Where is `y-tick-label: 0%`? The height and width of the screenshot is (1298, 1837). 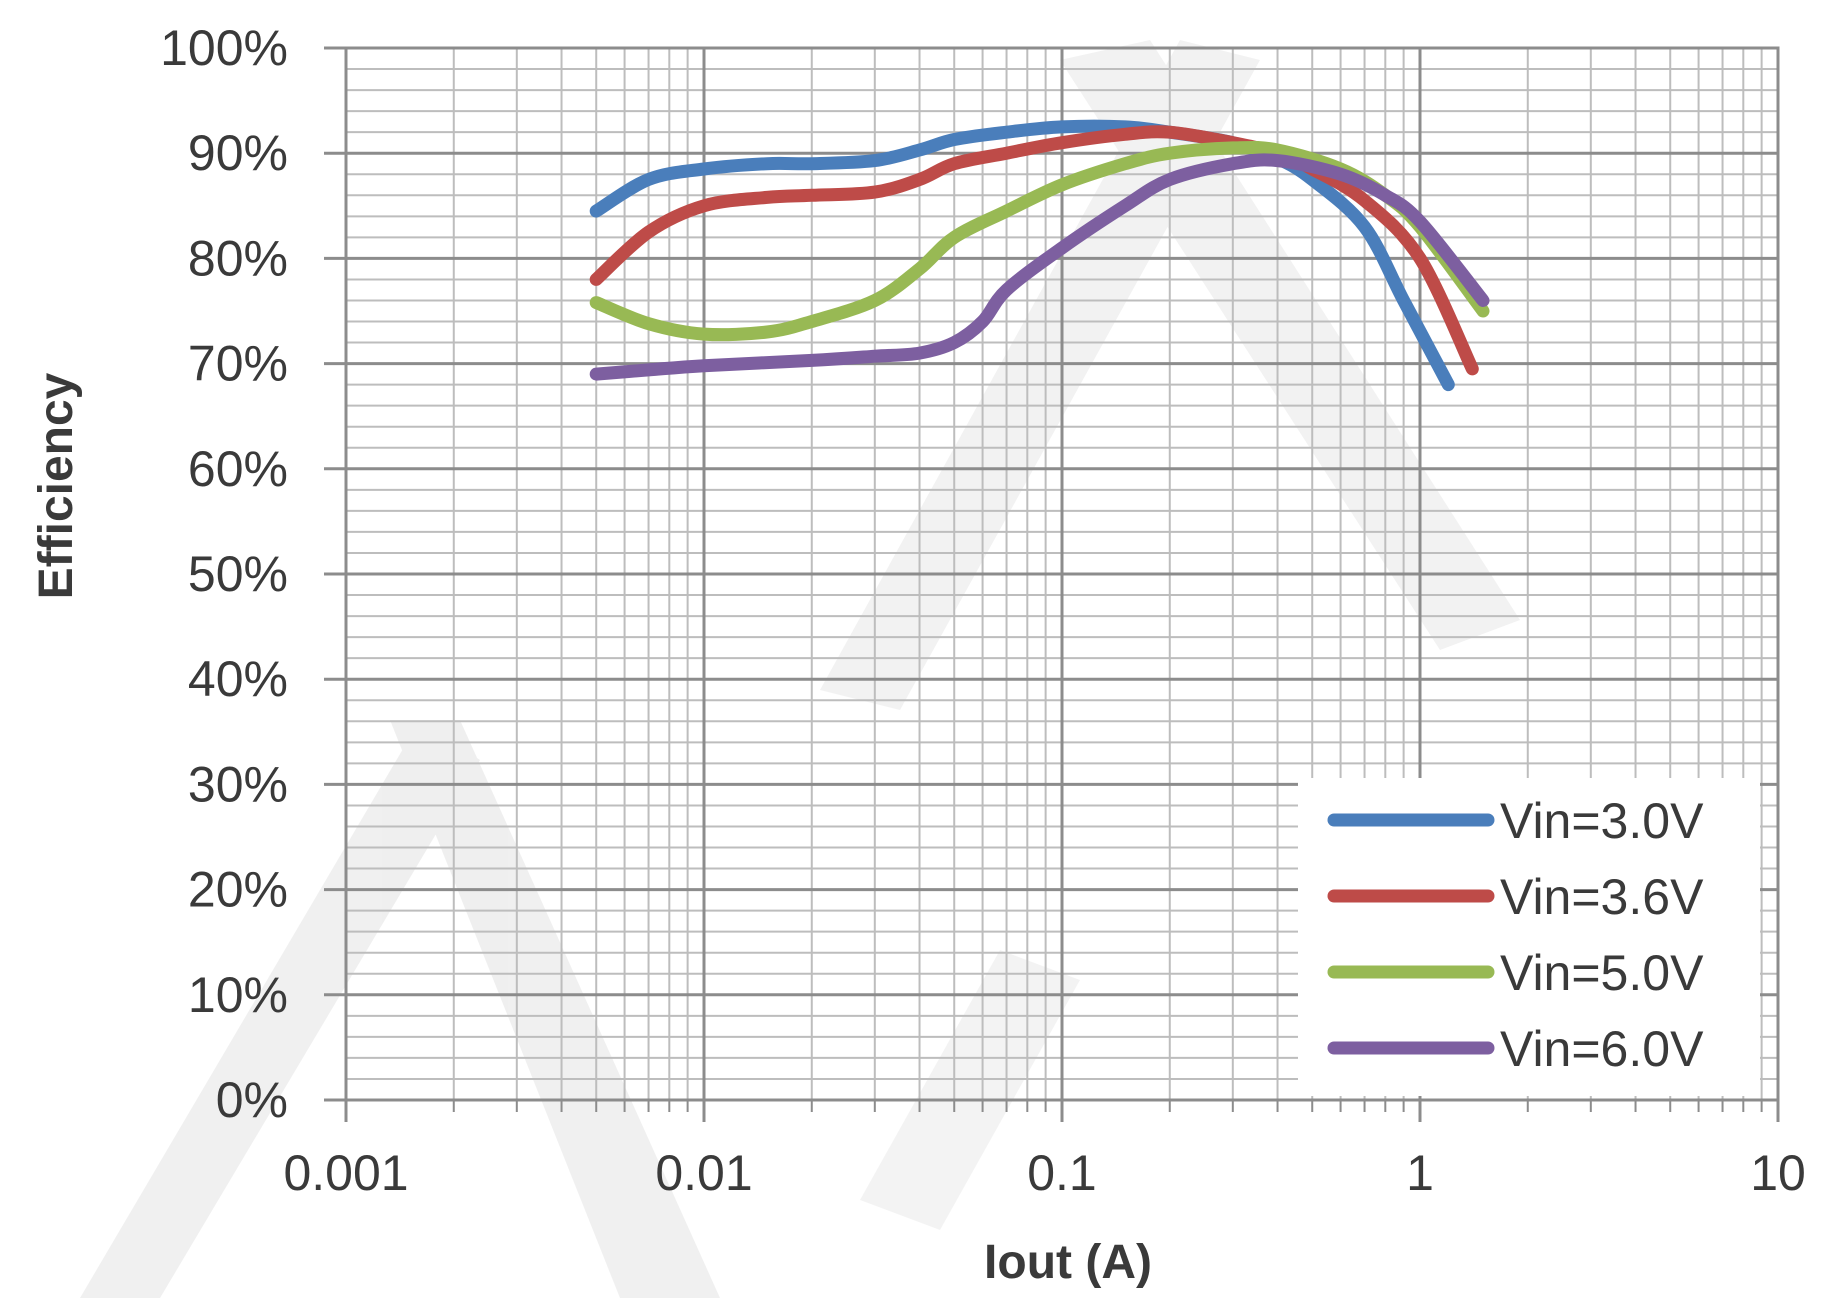 y-tick-label: 0% is located at coordinates (252, 1100).